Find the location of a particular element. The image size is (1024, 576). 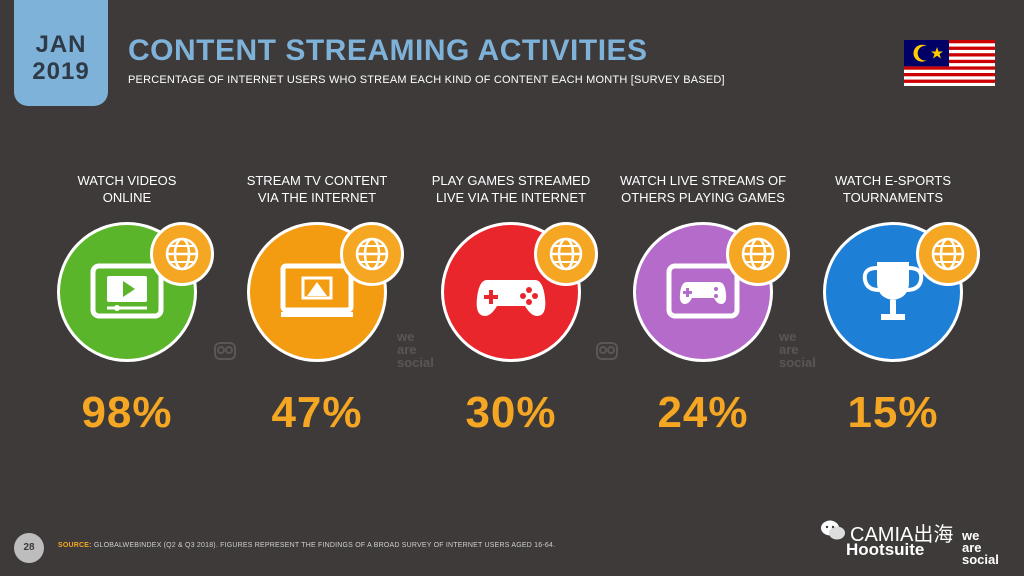

we-are-social-logo: we are social is located at coordinates (980, 547).